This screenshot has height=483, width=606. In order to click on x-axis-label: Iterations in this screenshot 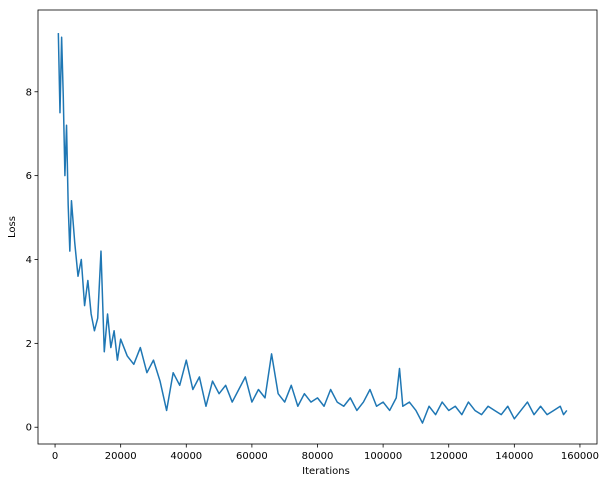, I will do `click(326, 471)`.